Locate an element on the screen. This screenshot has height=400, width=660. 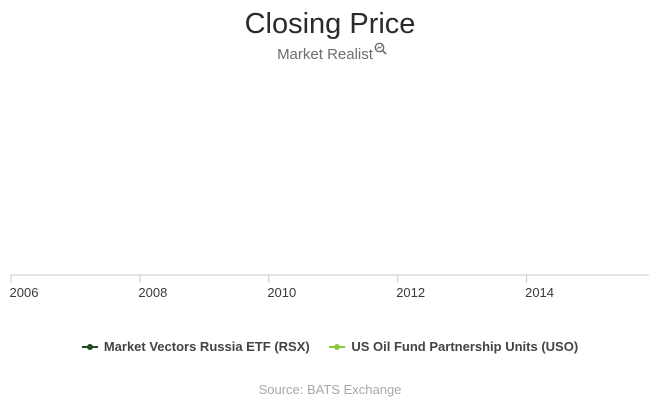
x-tick-label-2008: 2008 is located at coordinates (152, 292).